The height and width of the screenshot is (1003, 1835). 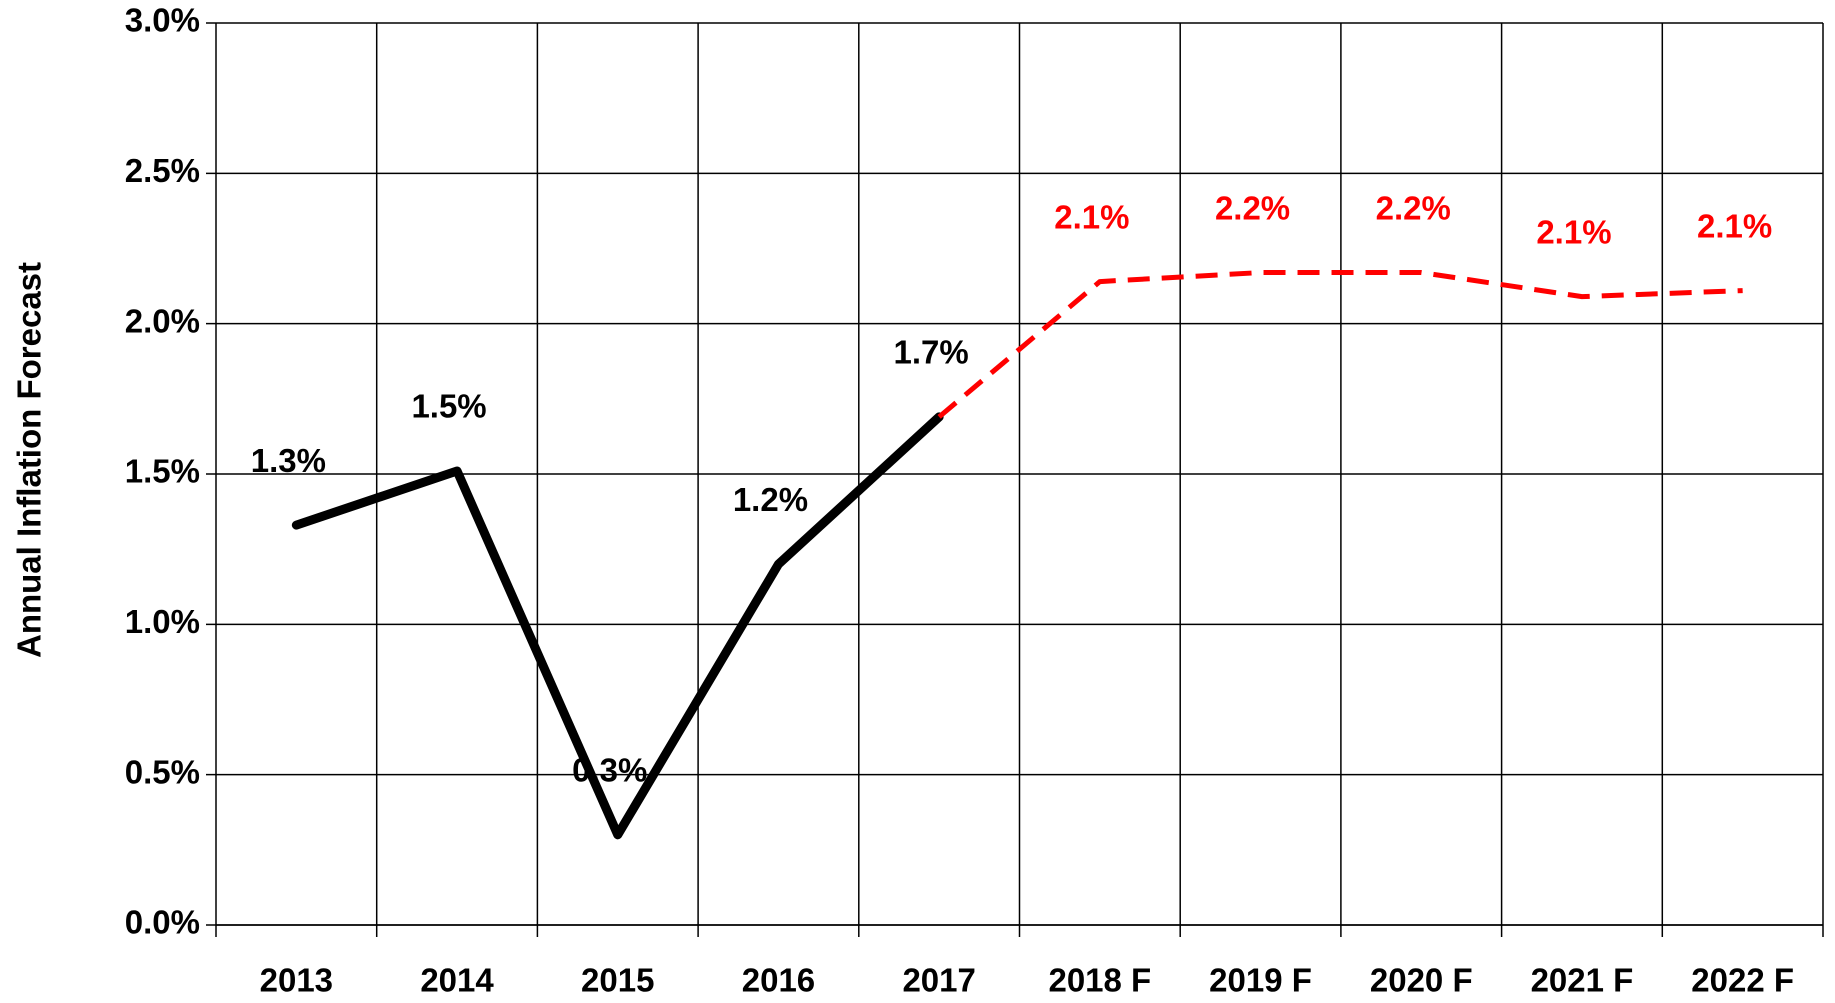 What do you see at coordinates (162, 170) in the screenshot?
I see `y-tick-label: 2.5%` at bounding box center [162, 170].